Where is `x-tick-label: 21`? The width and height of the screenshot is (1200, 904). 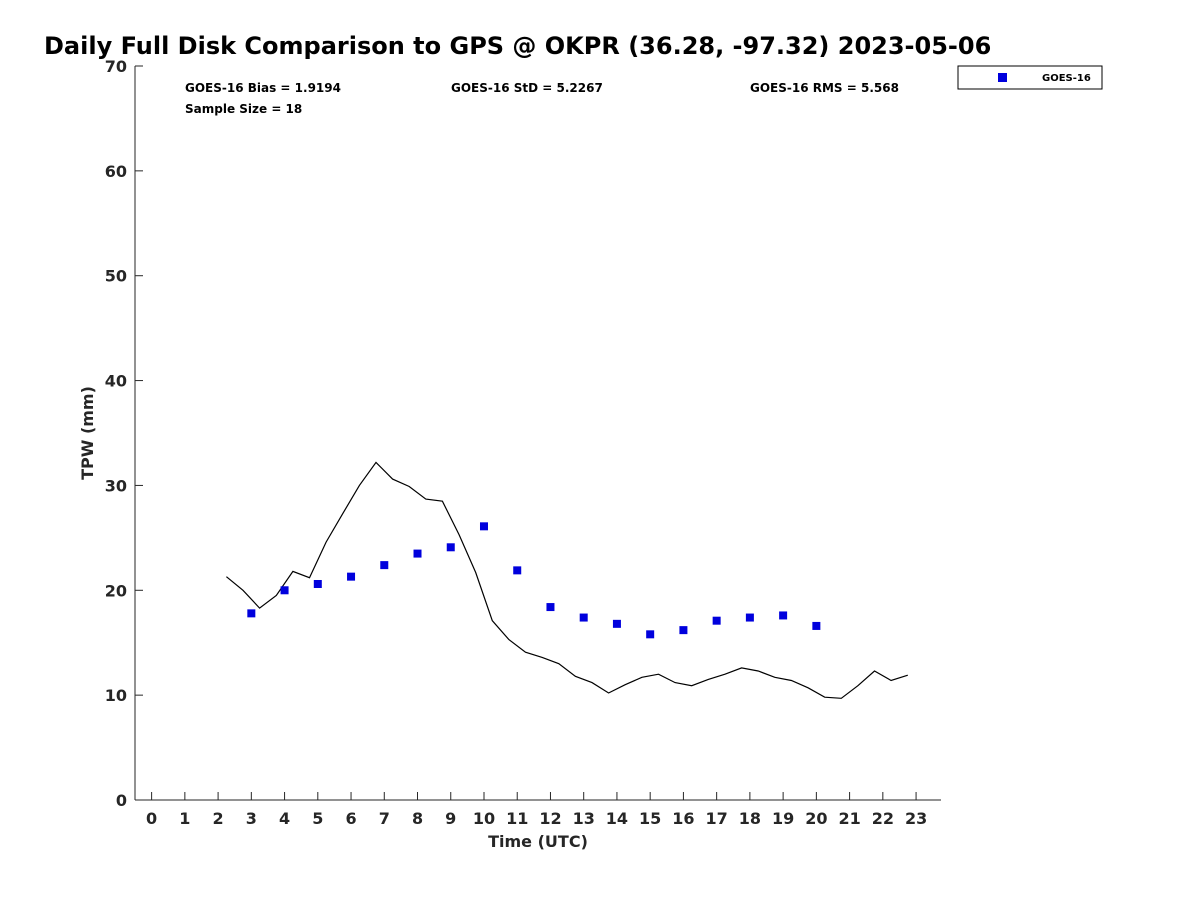
x-tick-label: 21 is located at coordinates (849, 818).